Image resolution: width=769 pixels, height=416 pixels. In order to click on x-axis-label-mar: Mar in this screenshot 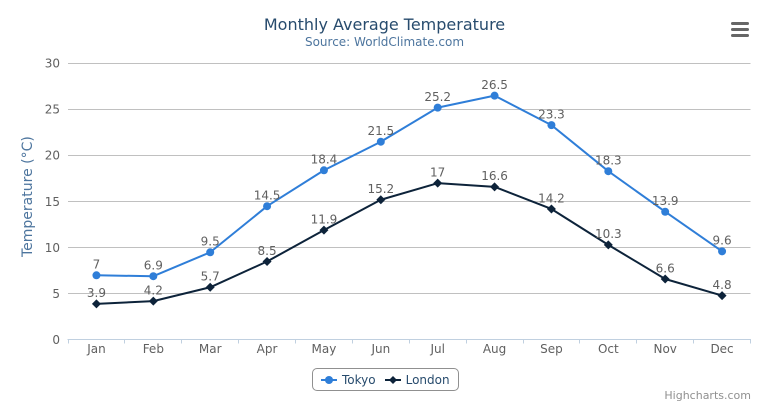, I will do `click(210, 349)`.